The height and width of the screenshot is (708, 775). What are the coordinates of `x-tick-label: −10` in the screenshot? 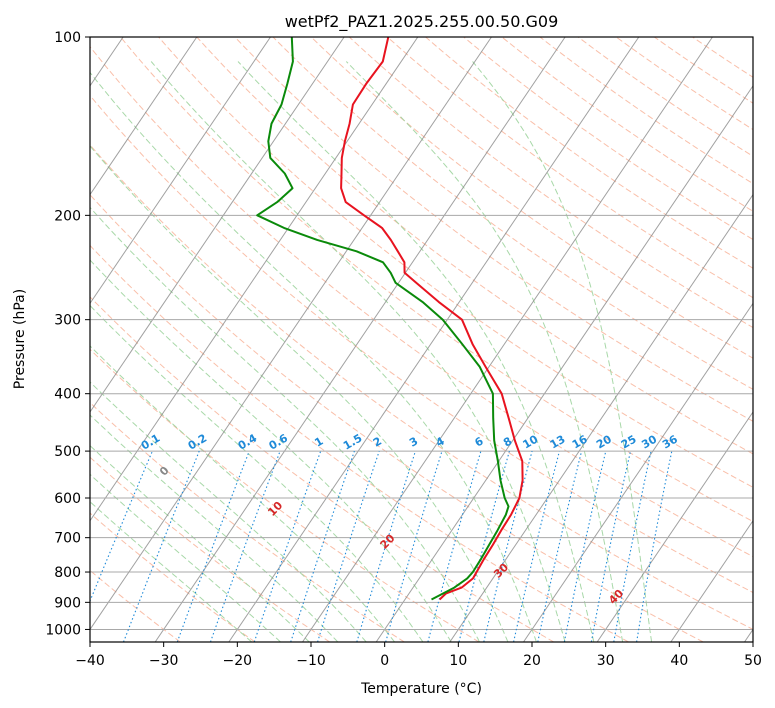 It's located at (311, 661).